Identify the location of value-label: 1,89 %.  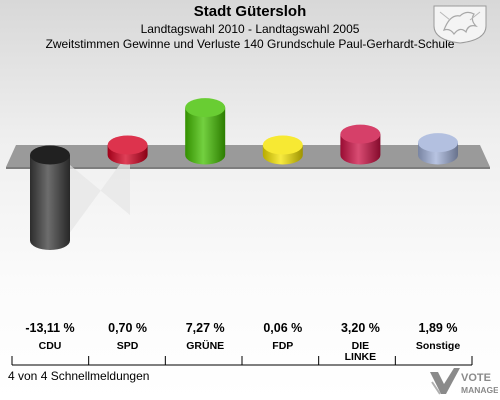
(438, 328).